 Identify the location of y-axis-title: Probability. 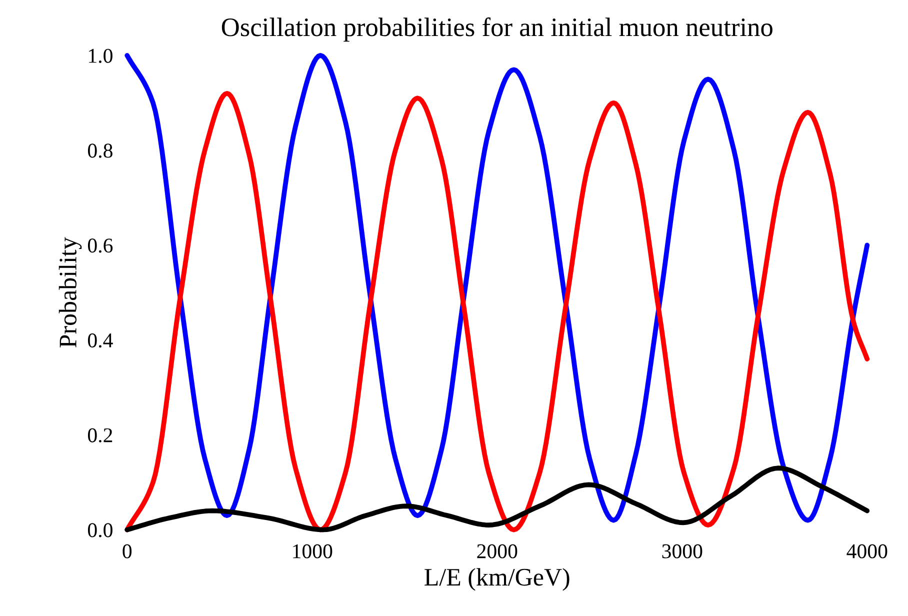
(70, 292).